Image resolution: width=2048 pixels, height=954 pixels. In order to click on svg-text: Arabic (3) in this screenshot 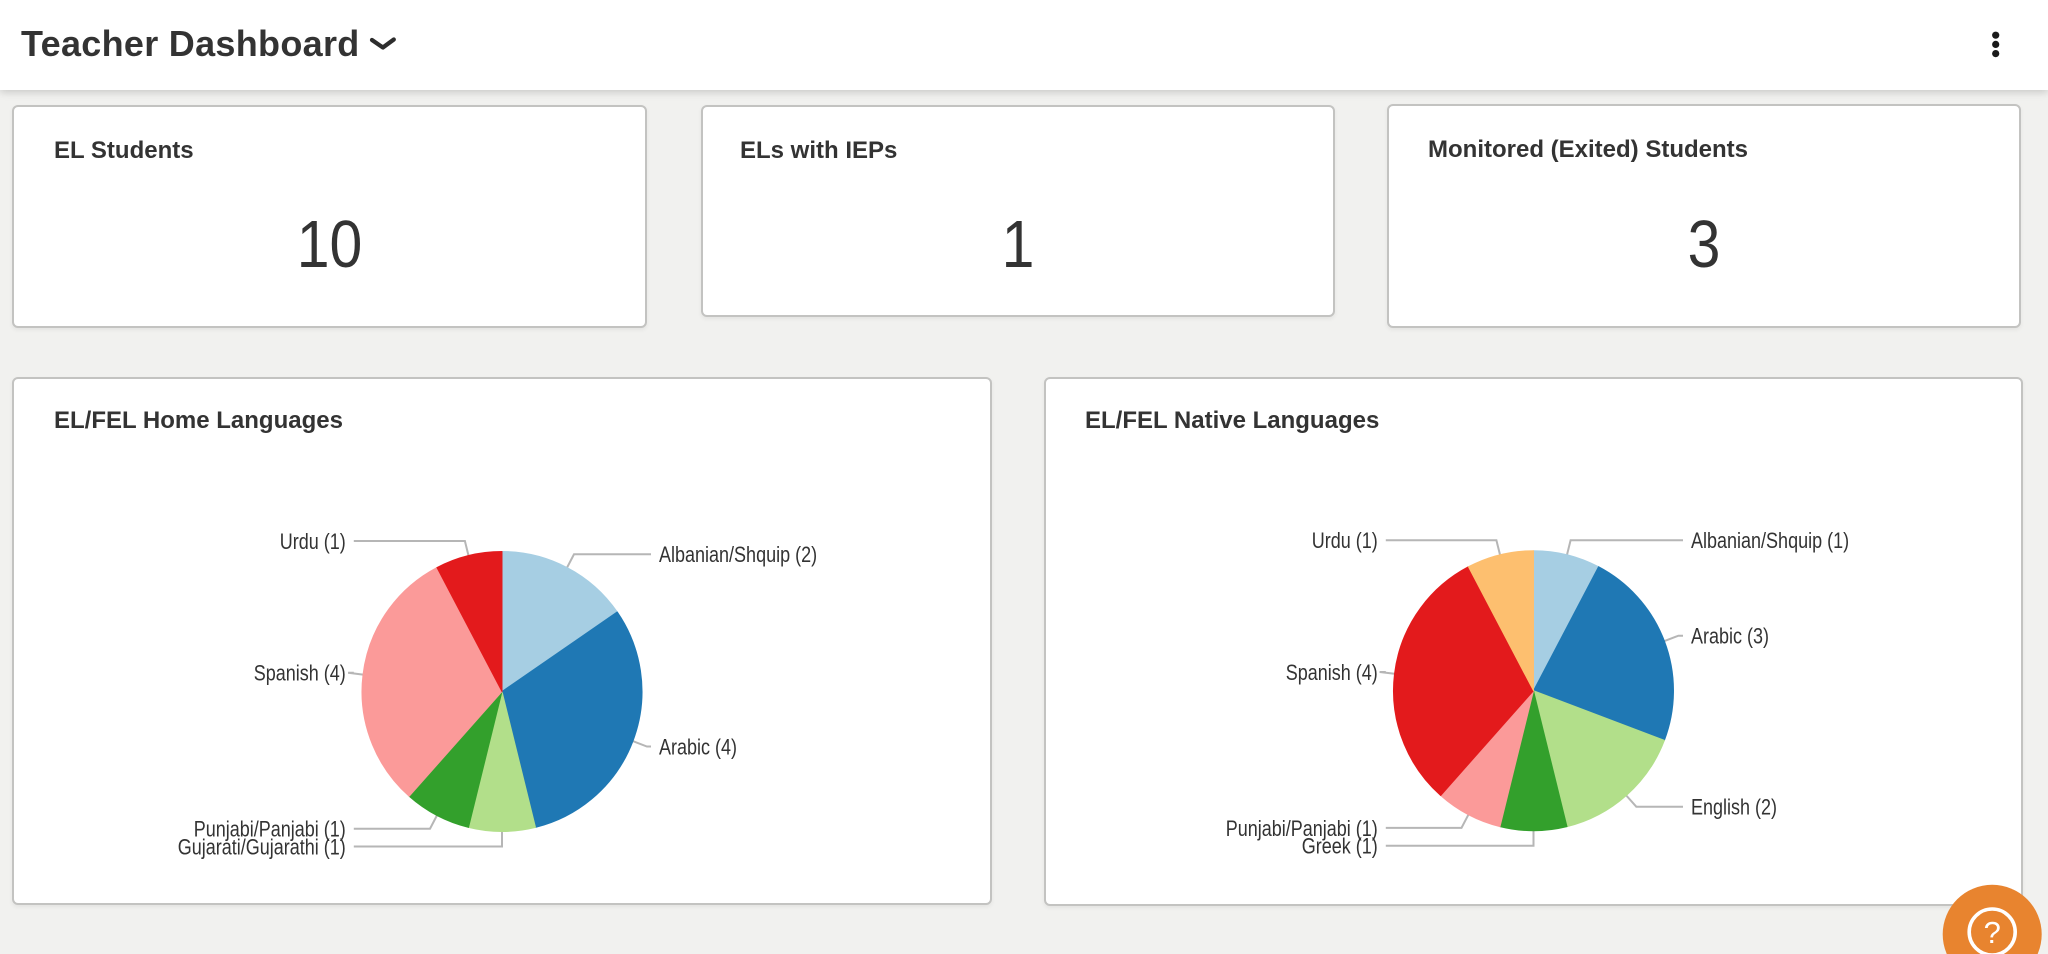, I will do `click(1730, 636)`.